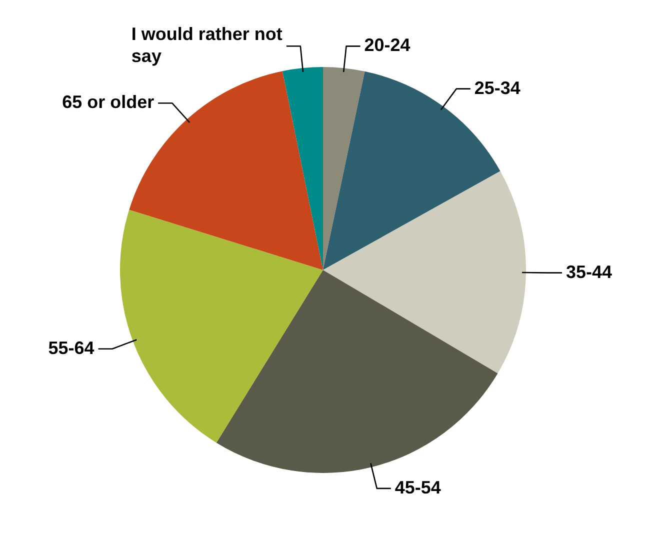 The height and width of the screenshot is (535, 662). I want to click on slice-label: 55-64, so click(71, 348).